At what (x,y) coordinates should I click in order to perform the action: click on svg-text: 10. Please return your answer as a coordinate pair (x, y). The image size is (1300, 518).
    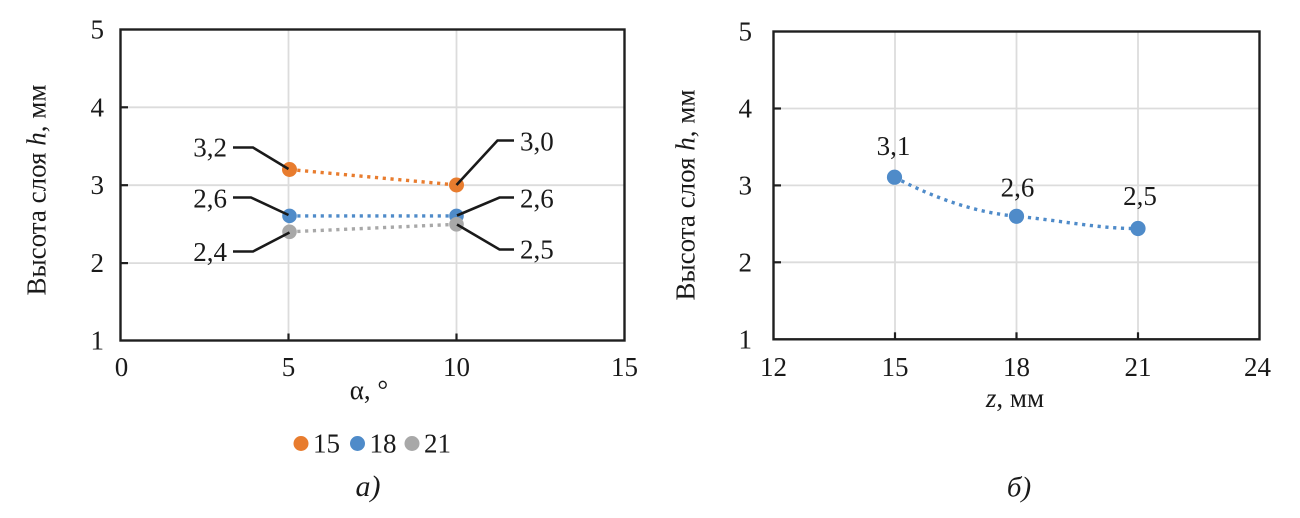
    Looking at the image, I should click on (456, 367).